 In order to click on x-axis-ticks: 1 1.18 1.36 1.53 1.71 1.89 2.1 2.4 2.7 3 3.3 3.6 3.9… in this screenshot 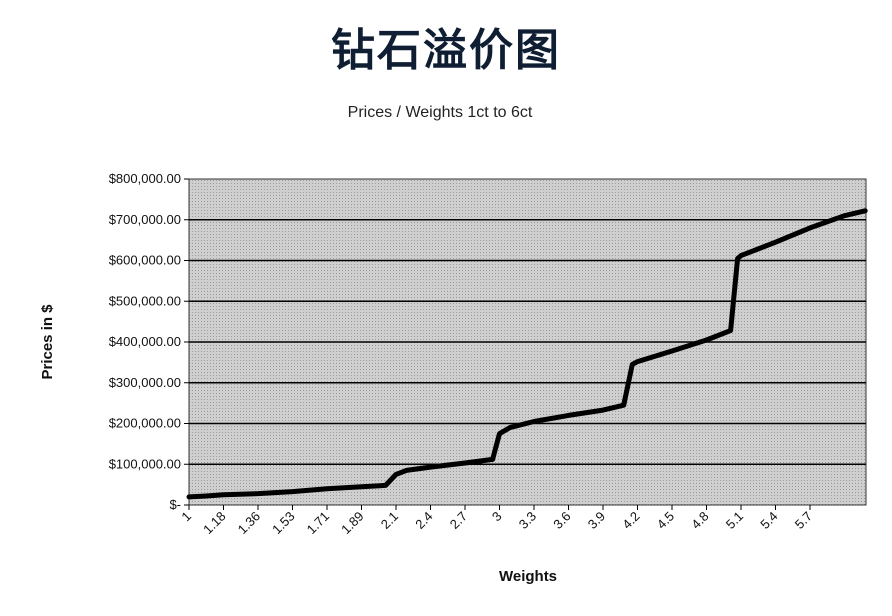, I will do `click(496, 521)`.